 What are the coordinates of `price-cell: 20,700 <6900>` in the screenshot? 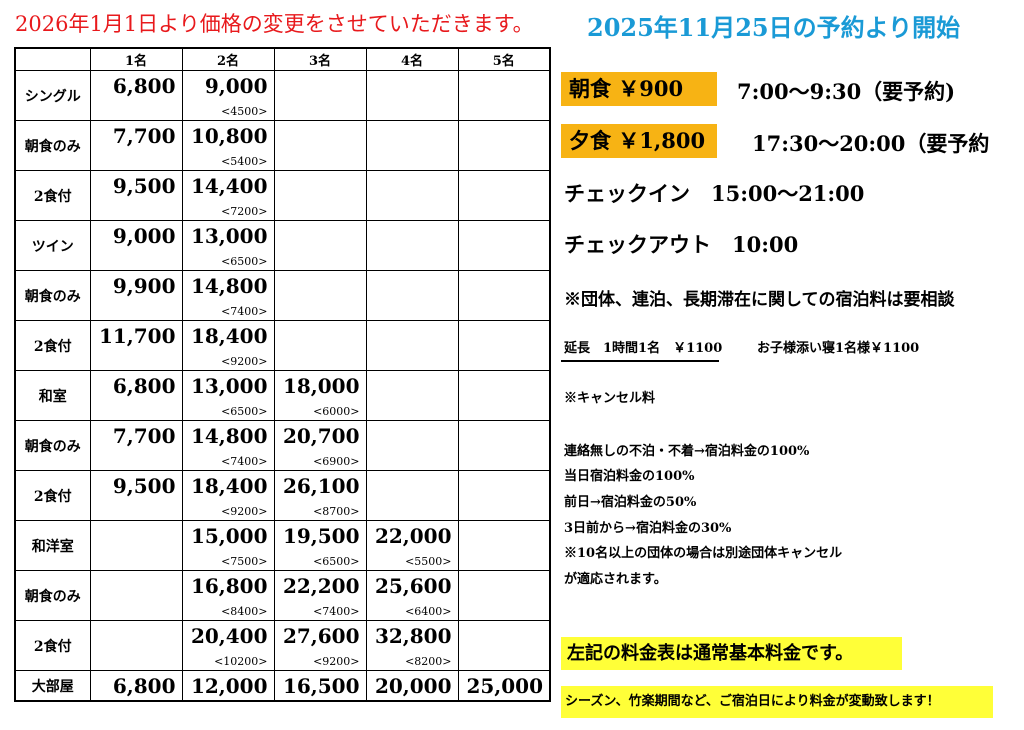 It's located at (320, 445).